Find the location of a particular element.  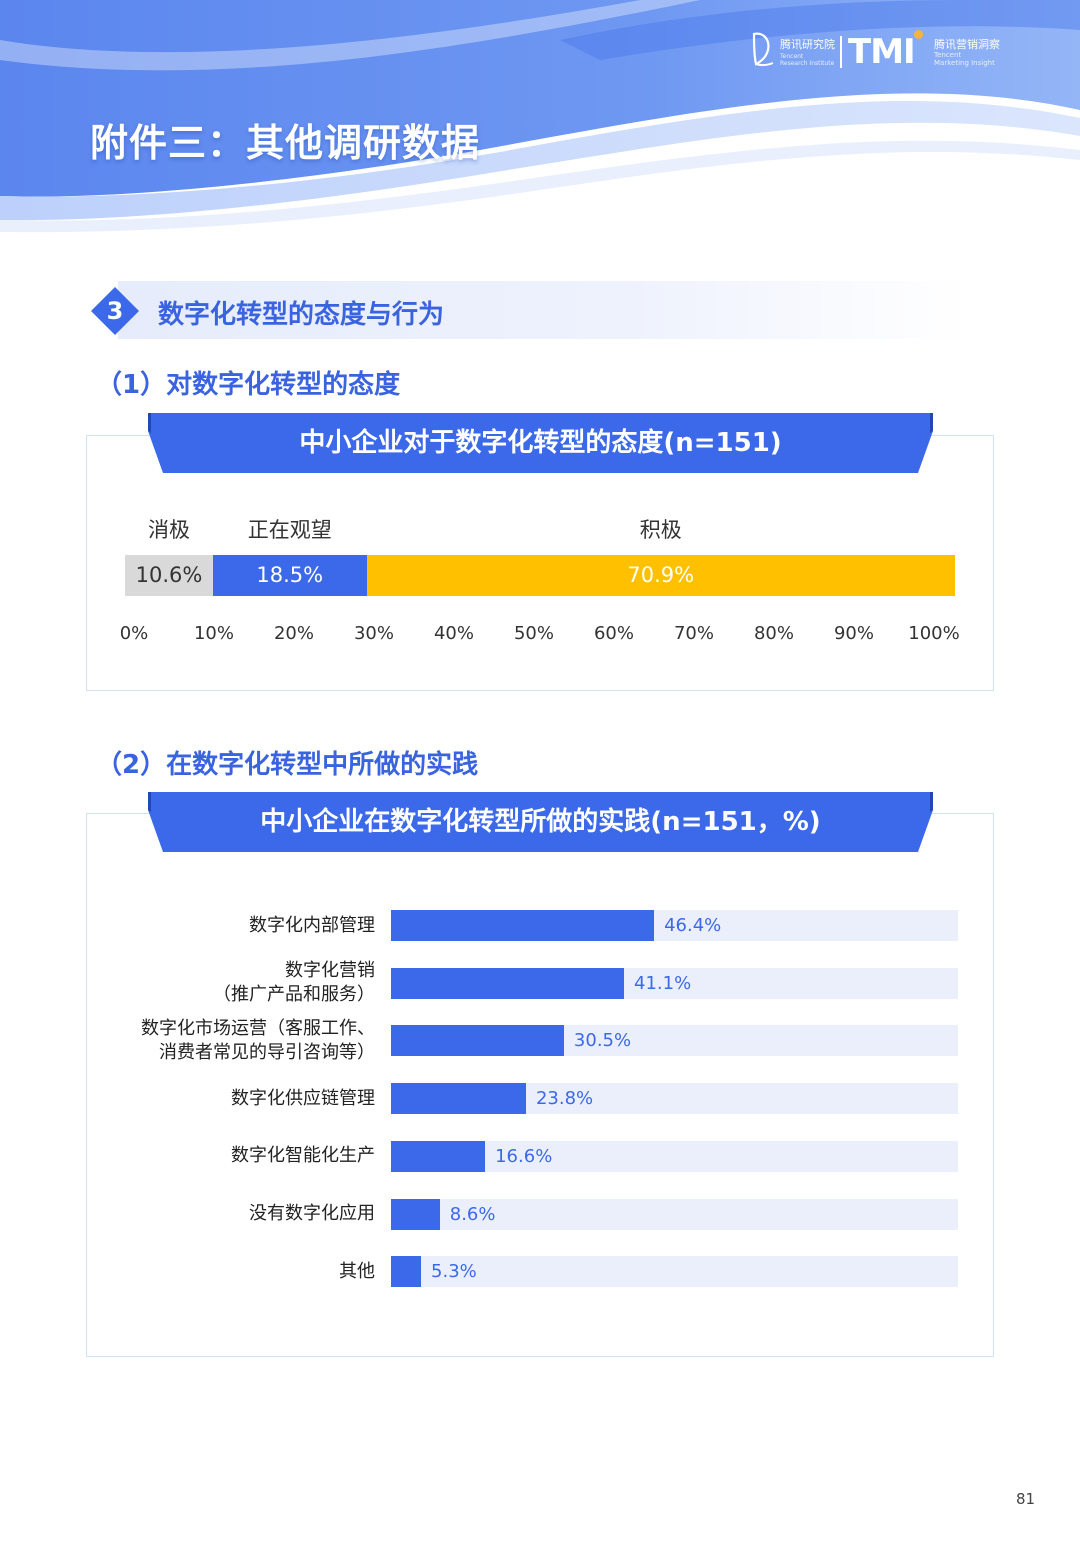

practice-value-label: 5.3% is located at coordinates (454, 1272).